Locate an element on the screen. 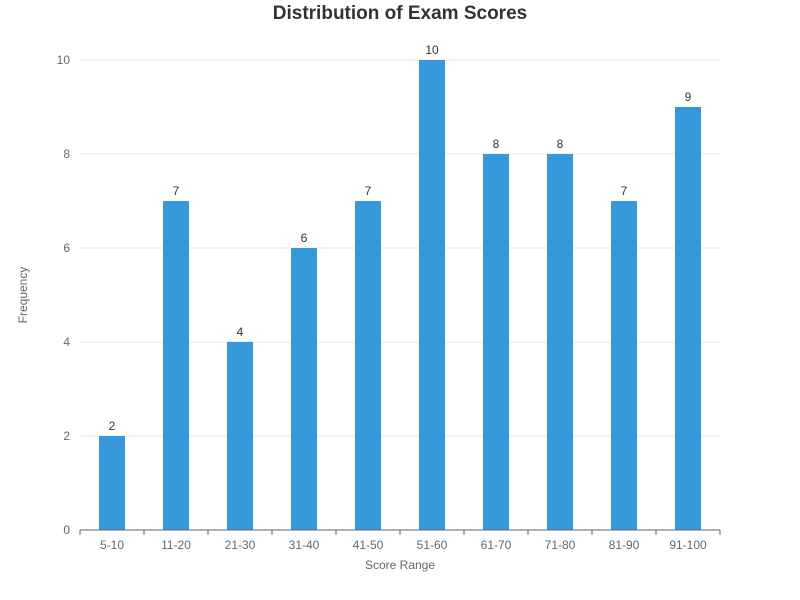 This screenshot has width=800, height=600. x-tick-label: 41-50 is located at coordinates (368, 545).